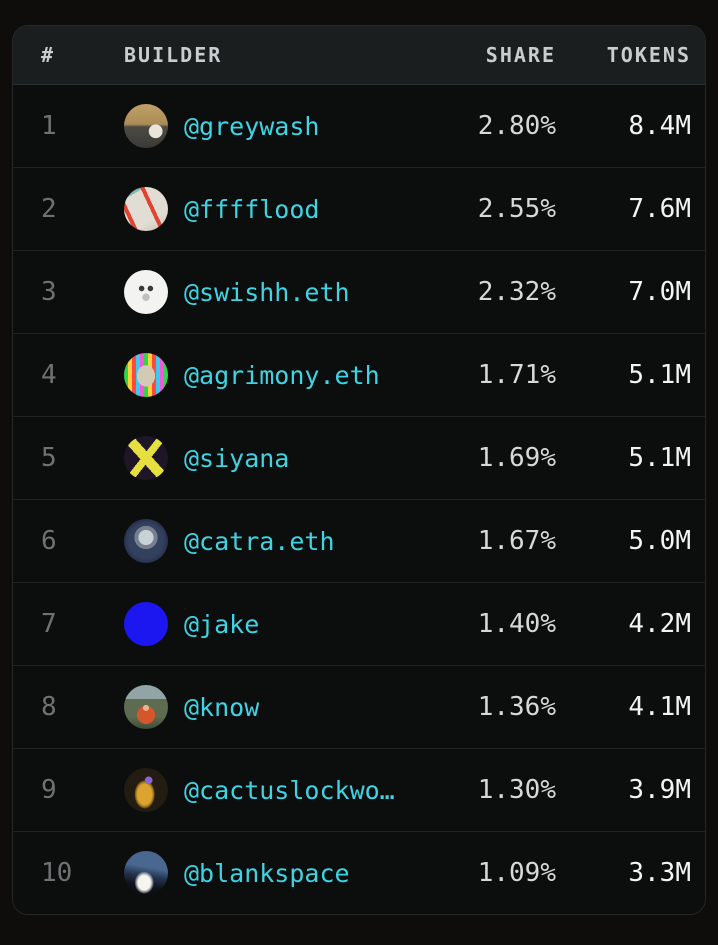 The height and width of the screenshot is (945, 718). I want to click on rank-cell: 9, so click(49, 790).